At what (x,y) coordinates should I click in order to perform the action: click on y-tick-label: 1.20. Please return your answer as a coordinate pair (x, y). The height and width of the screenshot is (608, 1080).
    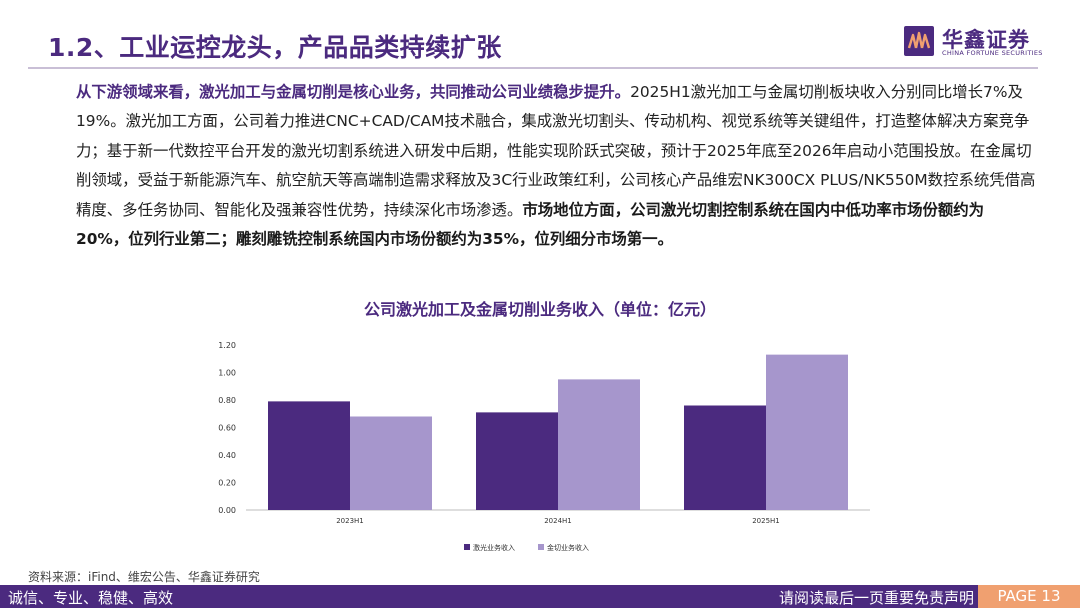
    Looking at the image, I should click on (227, 345).